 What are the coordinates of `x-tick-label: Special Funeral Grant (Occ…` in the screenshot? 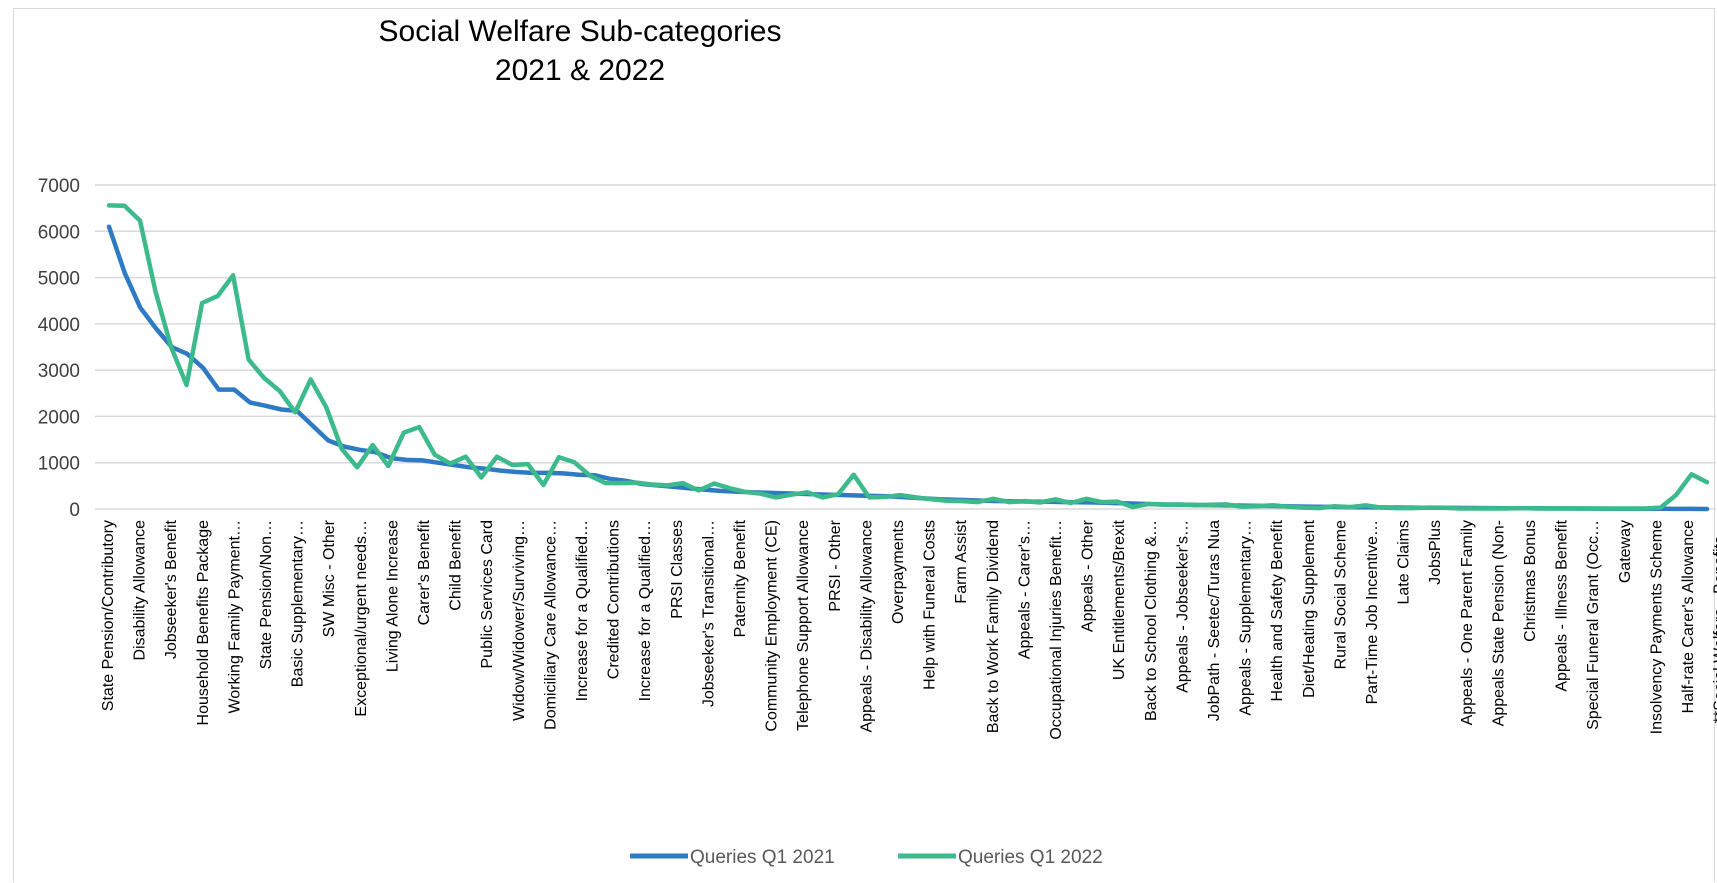 It's located at (1593, 625).